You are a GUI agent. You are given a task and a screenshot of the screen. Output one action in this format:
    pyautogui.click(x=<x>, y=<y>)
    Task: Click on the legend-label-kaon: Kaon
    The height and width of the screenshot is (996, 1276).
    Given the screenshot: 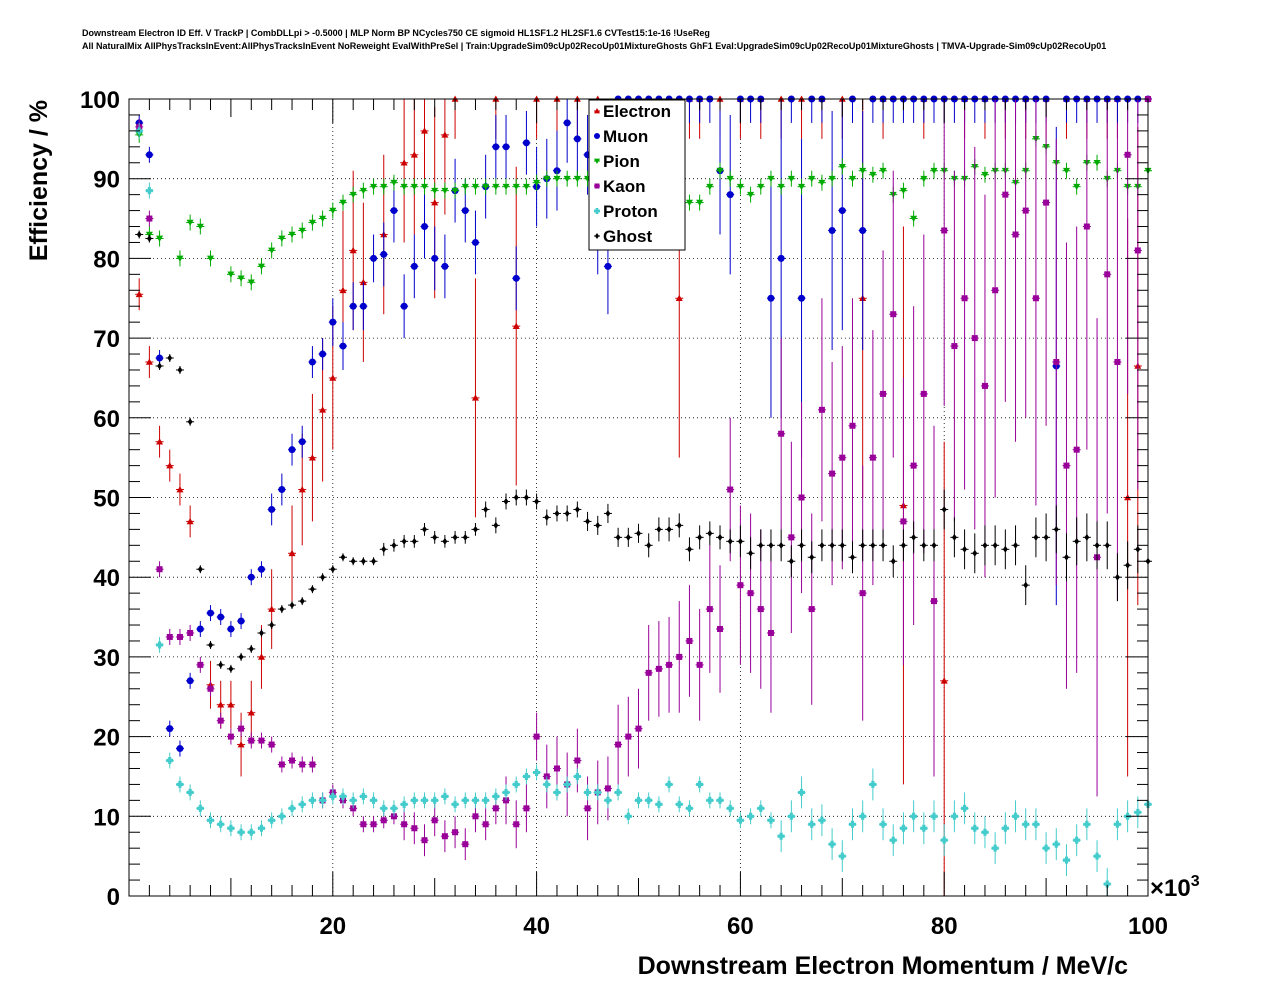 What is the action you would take?
    pyautogui.click(x=624, y=186)
    